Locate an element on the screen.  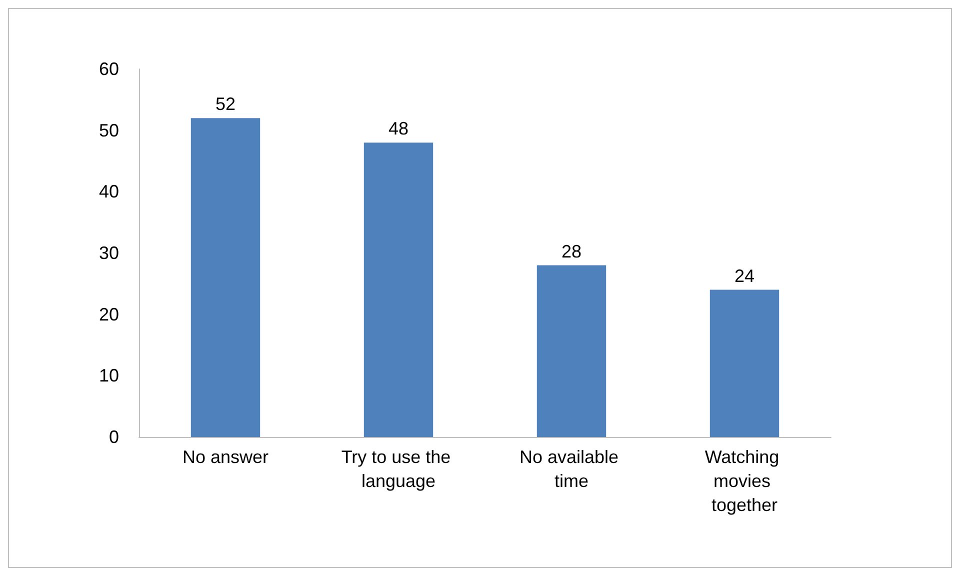
y-tick-label: 30 is located at coordinates (108, 253).